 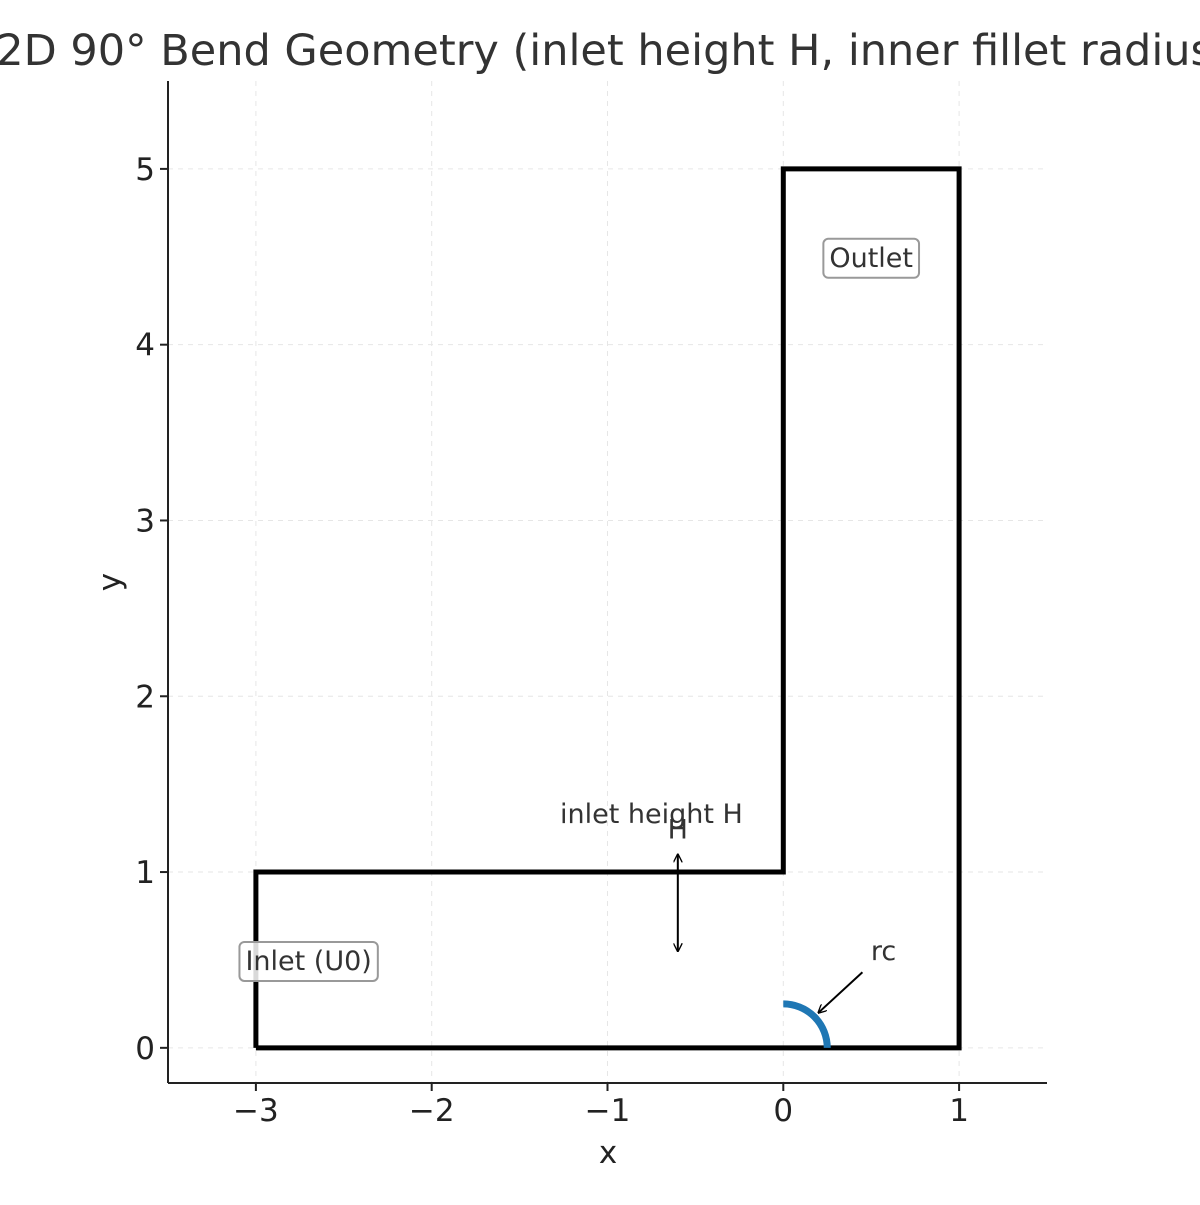 I want to click on inlet-label-box, so click(x=308, y=961).